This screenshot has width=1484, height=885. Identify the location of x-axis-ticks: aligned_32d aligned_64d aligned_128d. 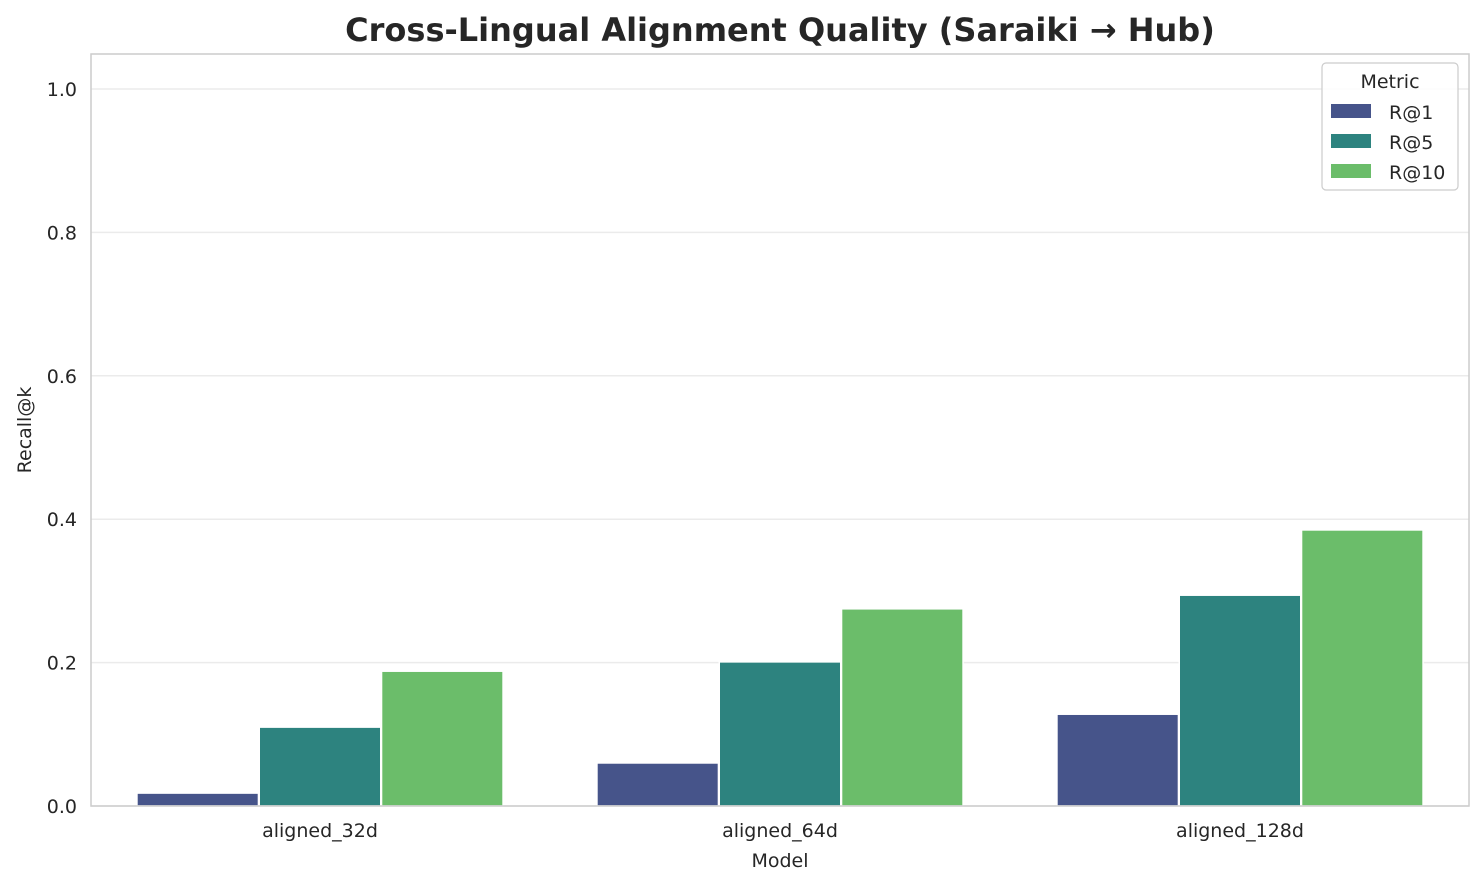
(783, 831).